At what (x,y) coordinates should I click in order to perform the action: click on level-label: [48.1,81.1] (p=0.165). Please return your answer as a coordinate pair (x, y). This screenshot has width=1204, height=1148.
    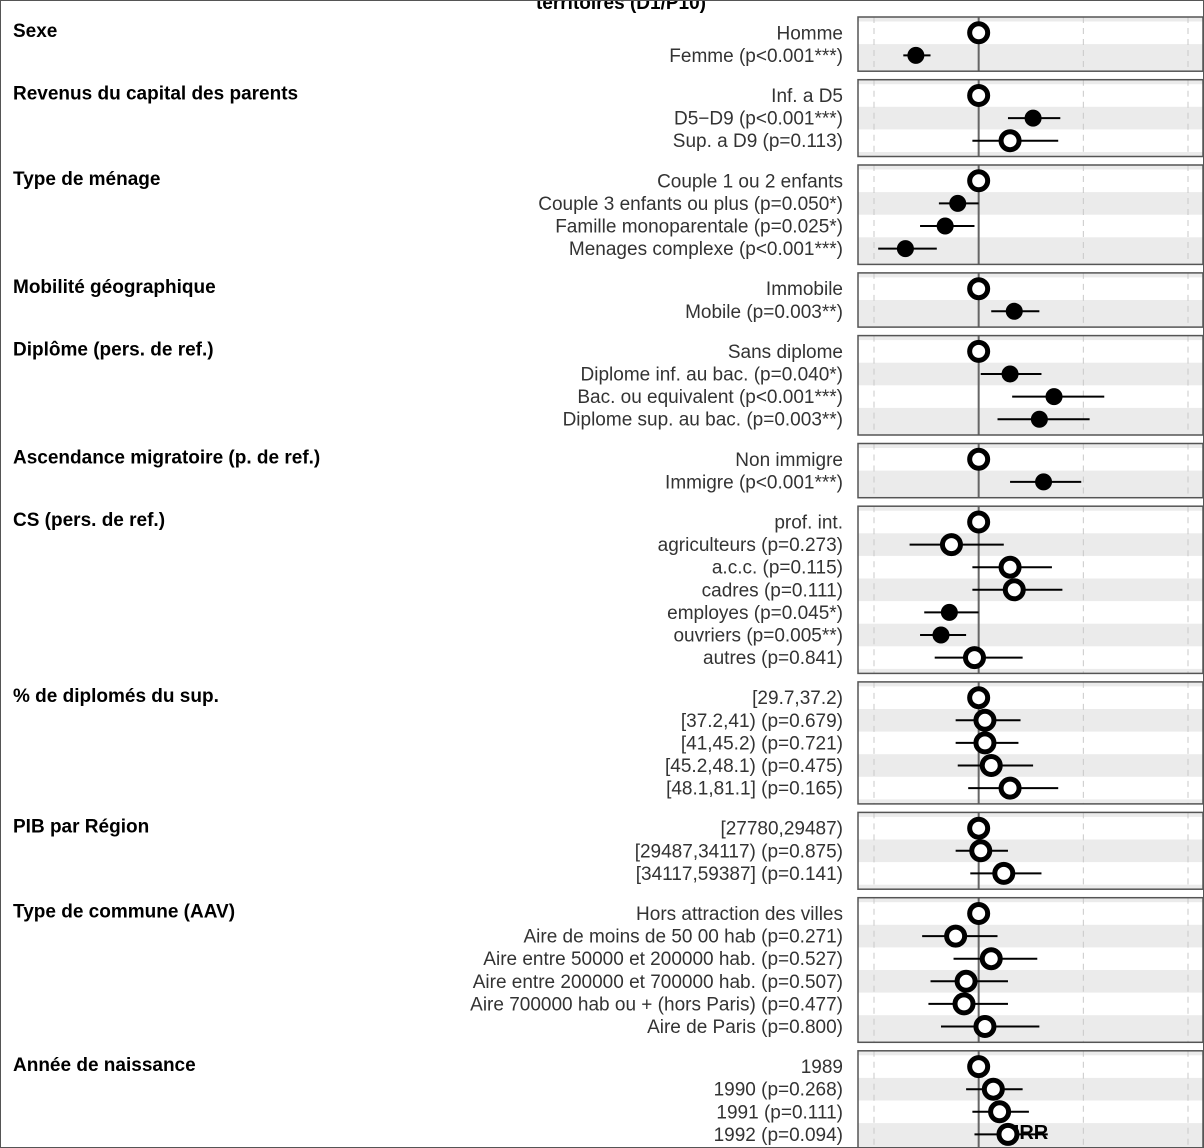
    Looking at the image, I should click on (754, 789).